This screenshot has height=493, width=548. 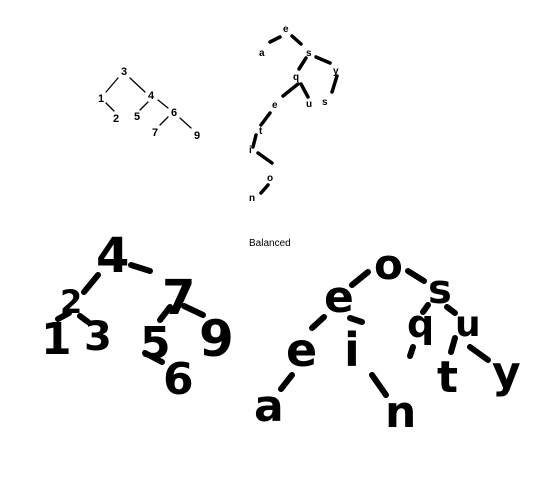 What do you see at coordinates (149, 104) in the screenshot?
I see `numeric-unbalanced-tree: 3 1 2 4 5 6 7 9` at bounding box center [149, 104].